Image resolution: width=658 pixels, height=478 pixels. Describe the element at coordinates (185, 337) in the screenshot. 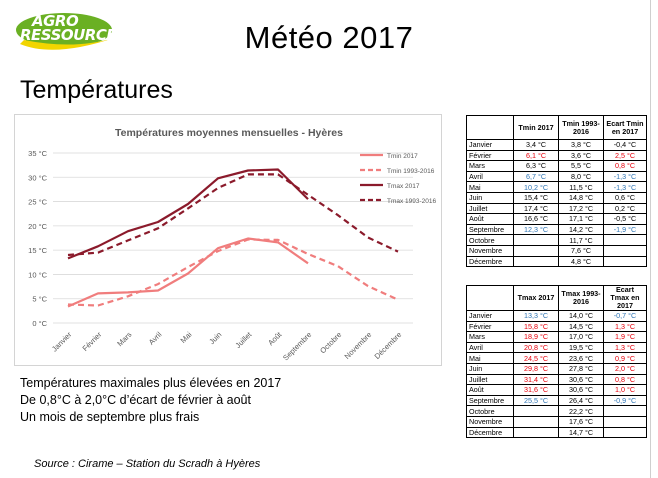

I see `x-tick-label: Mai` at that location.